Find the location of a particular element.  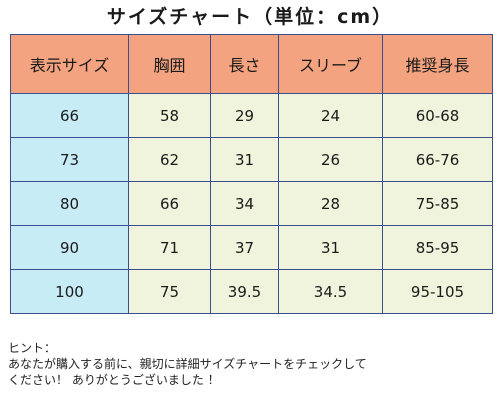

table-row: 90 71 37 31 85-95 is located at coordinates (251, 247).